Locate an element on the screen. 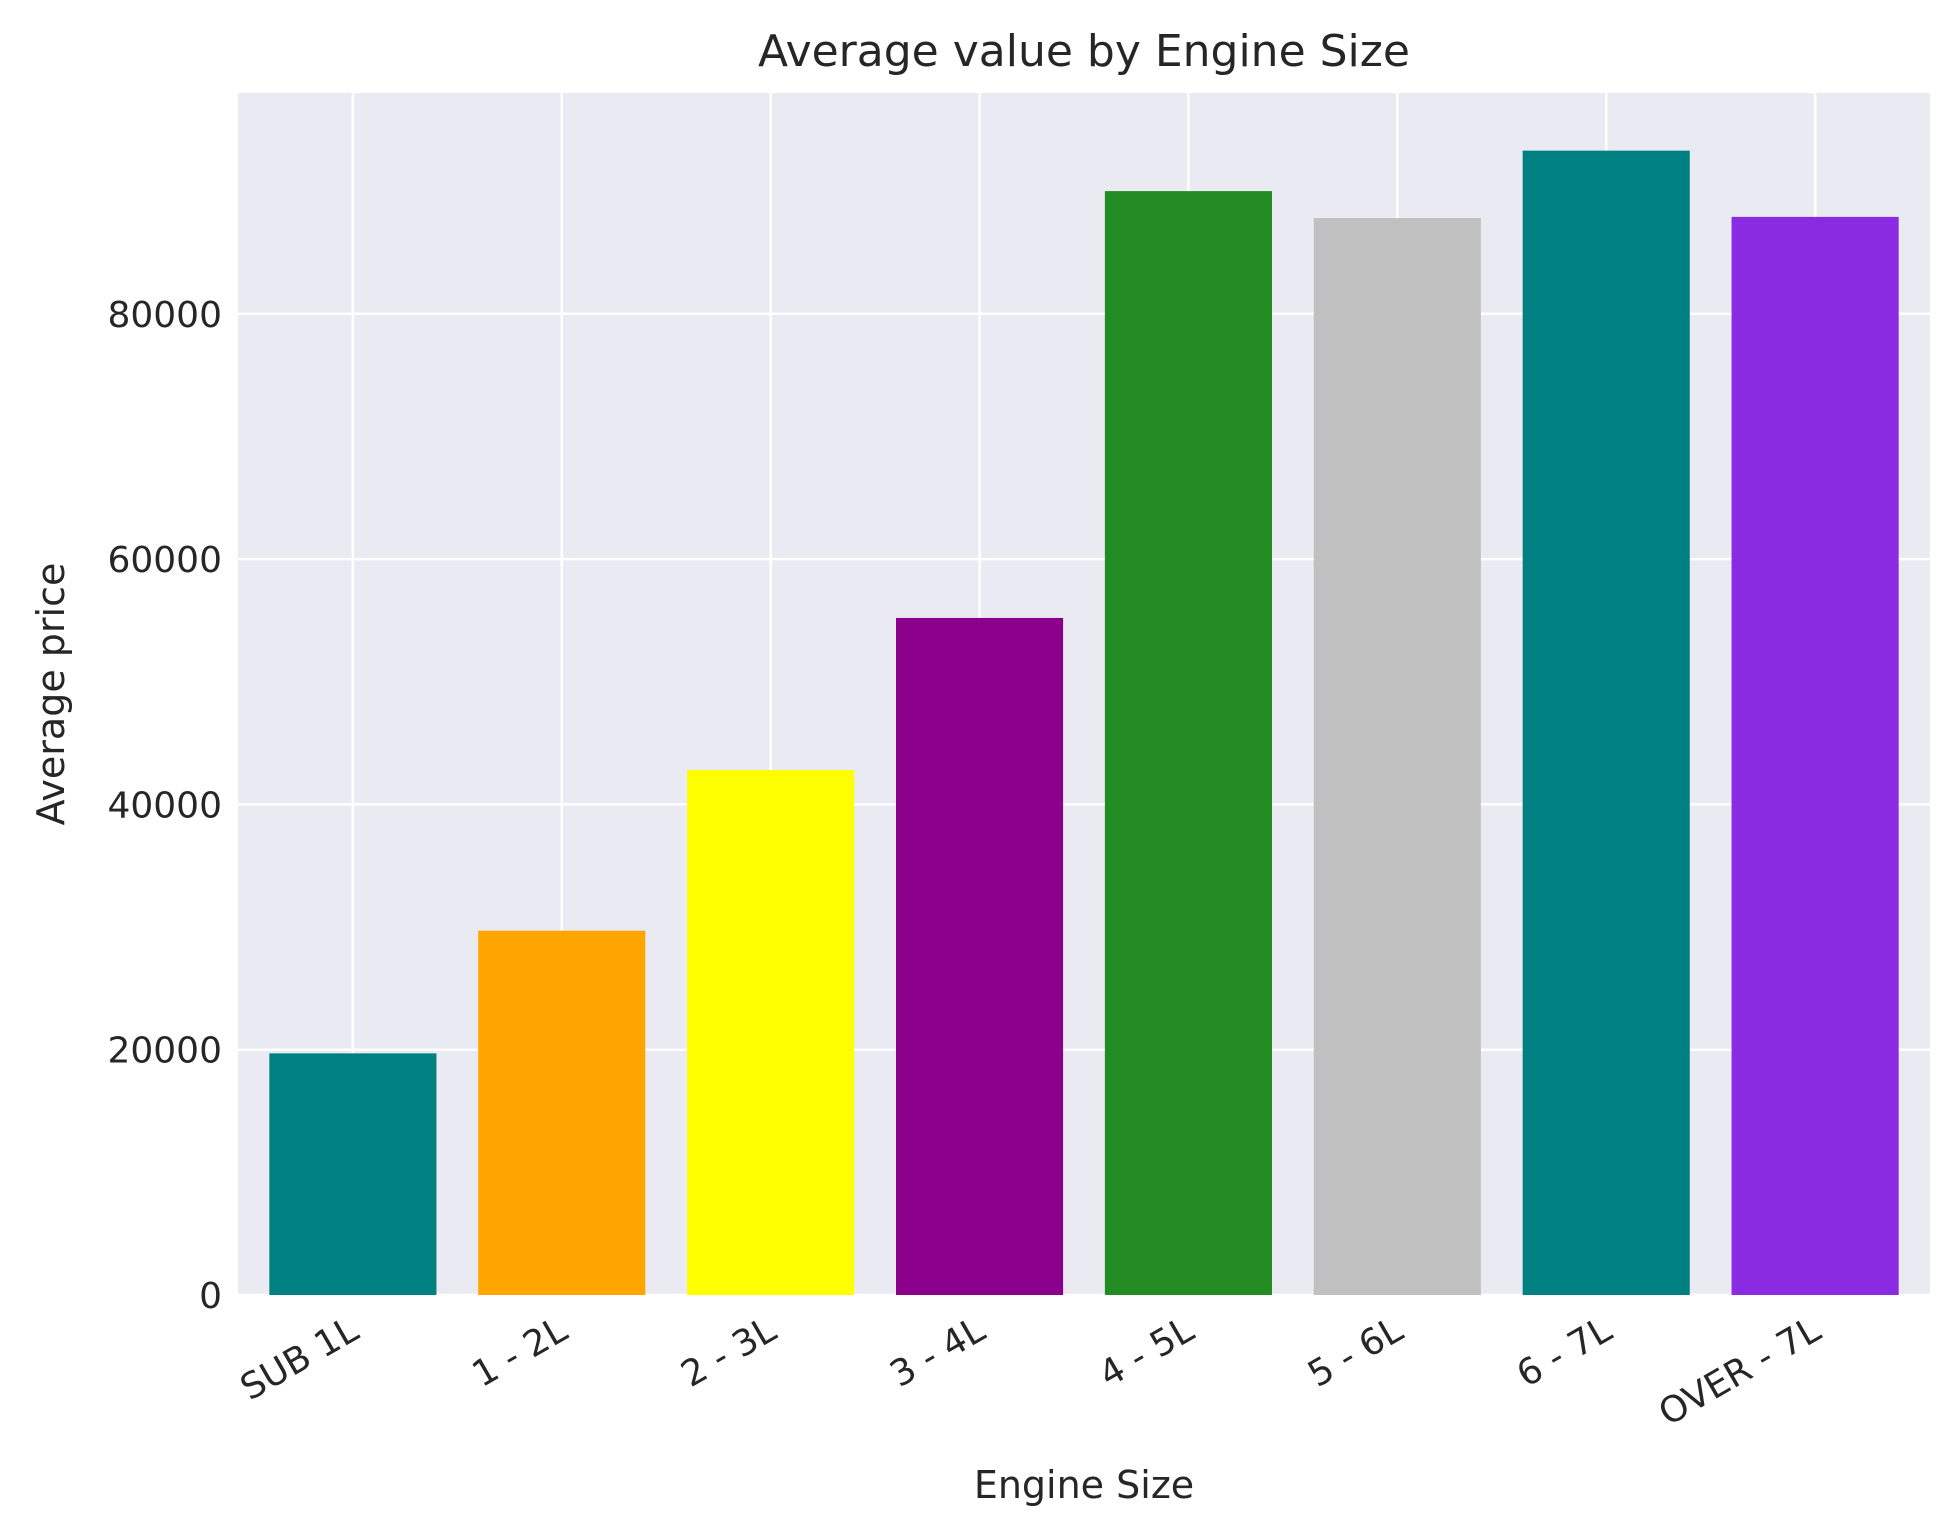 The image size is (1949, 1532). bar-4-5l is located at coordinates (1188, 743).